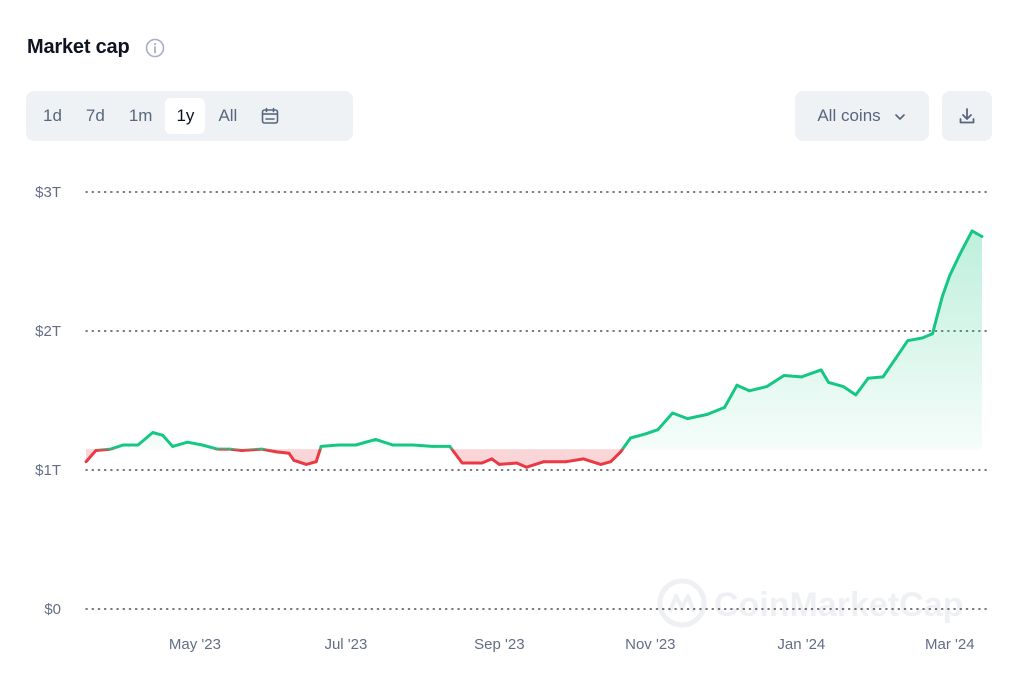 This screenshot has width=1024, height=693. I want to click on x-tick-label: Nov '23, so click(650, 644).